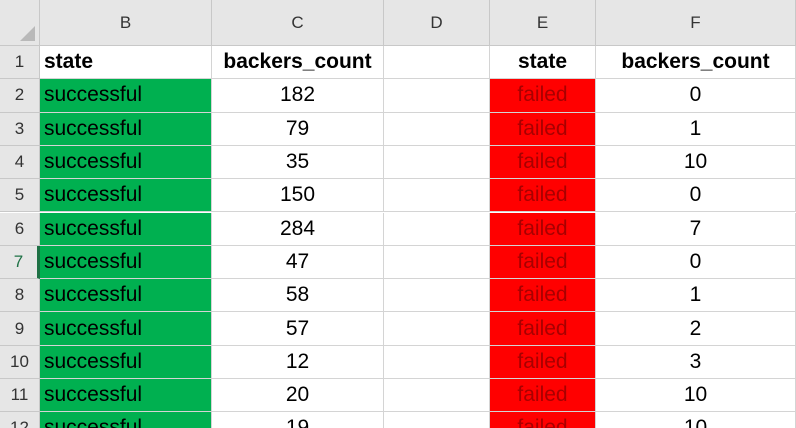 The image size is (796, 428). I want to click on cell-c11: 20, so click(298, 396).